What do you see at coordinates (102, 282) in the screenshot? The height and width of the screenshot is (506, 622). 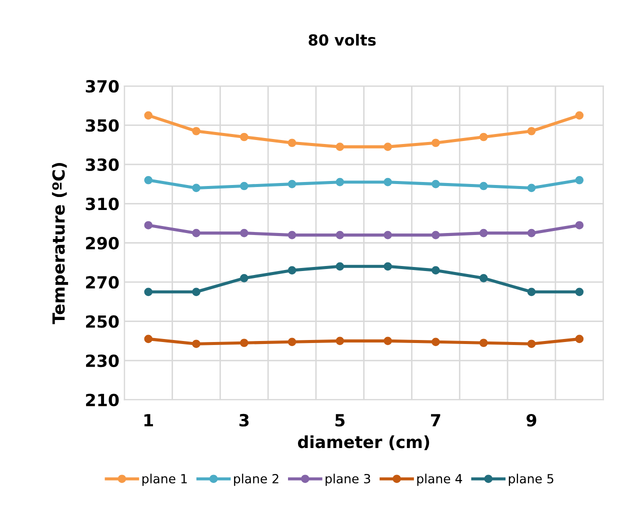 I see `y-tick-label: 270` at bounding box center [102, 282].